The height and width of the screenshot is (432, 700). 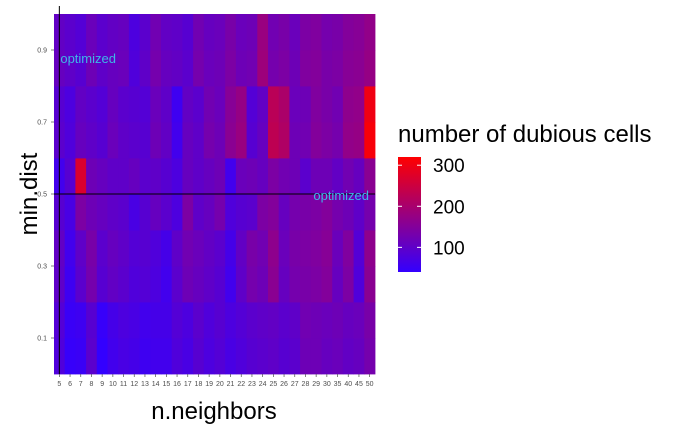 I want to click on x-tick-label: 9, so click(x=102, y=384).